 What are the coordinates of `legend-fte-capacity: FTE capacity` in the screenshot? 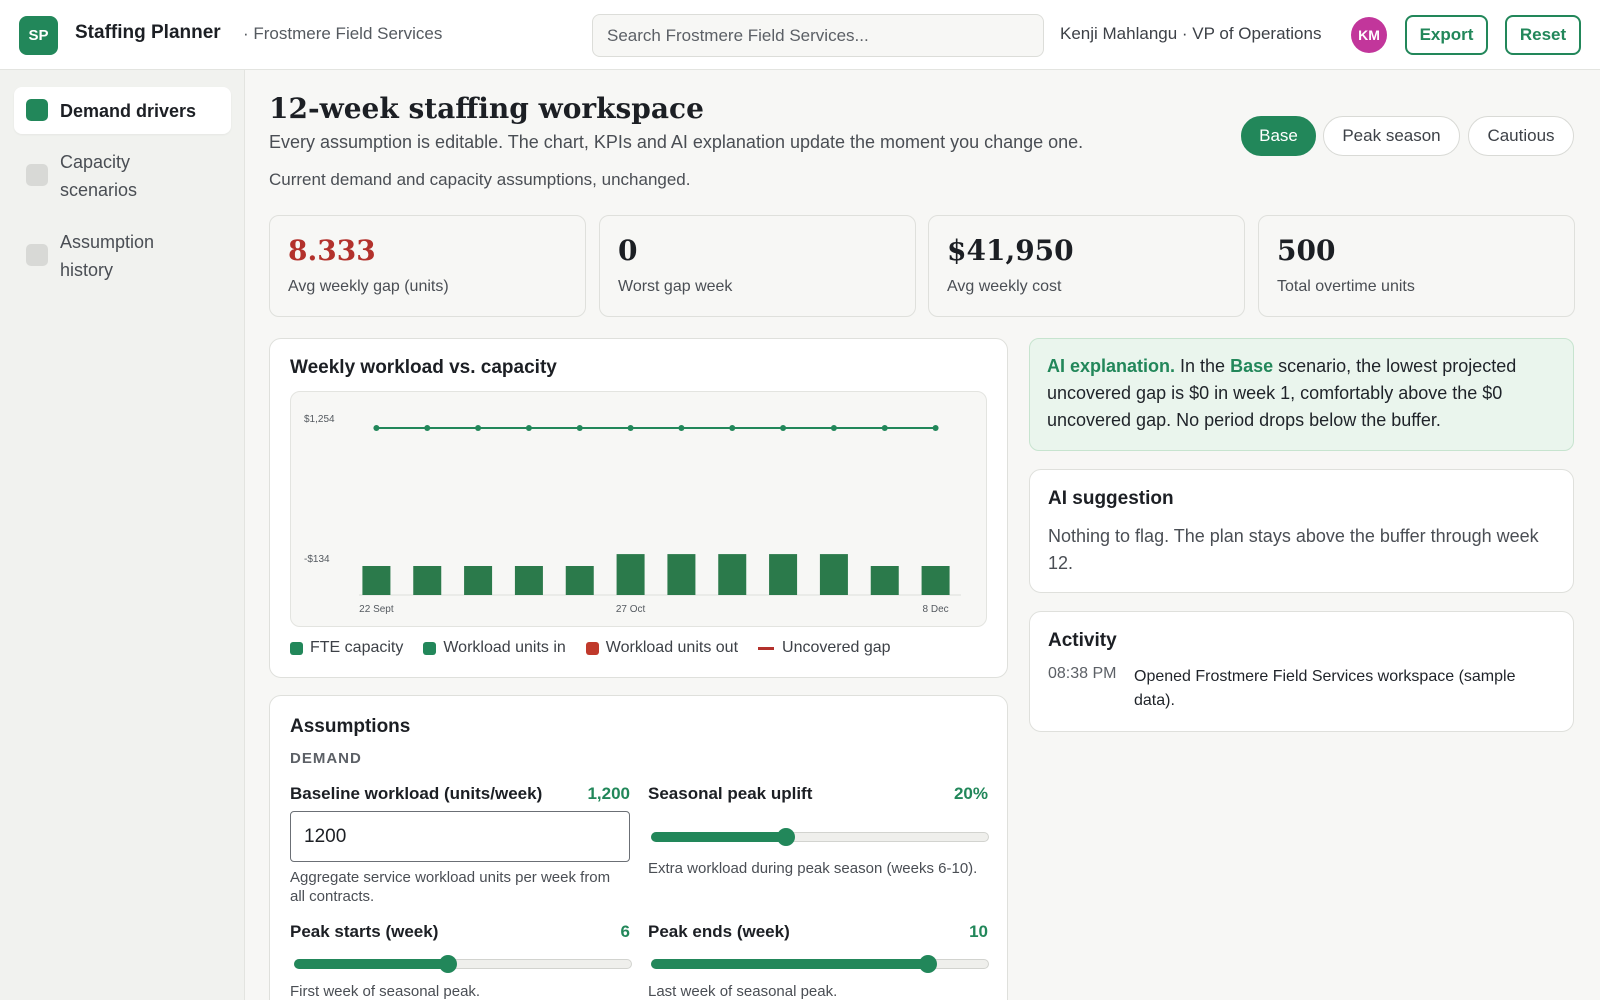 It's located at (346, 648).